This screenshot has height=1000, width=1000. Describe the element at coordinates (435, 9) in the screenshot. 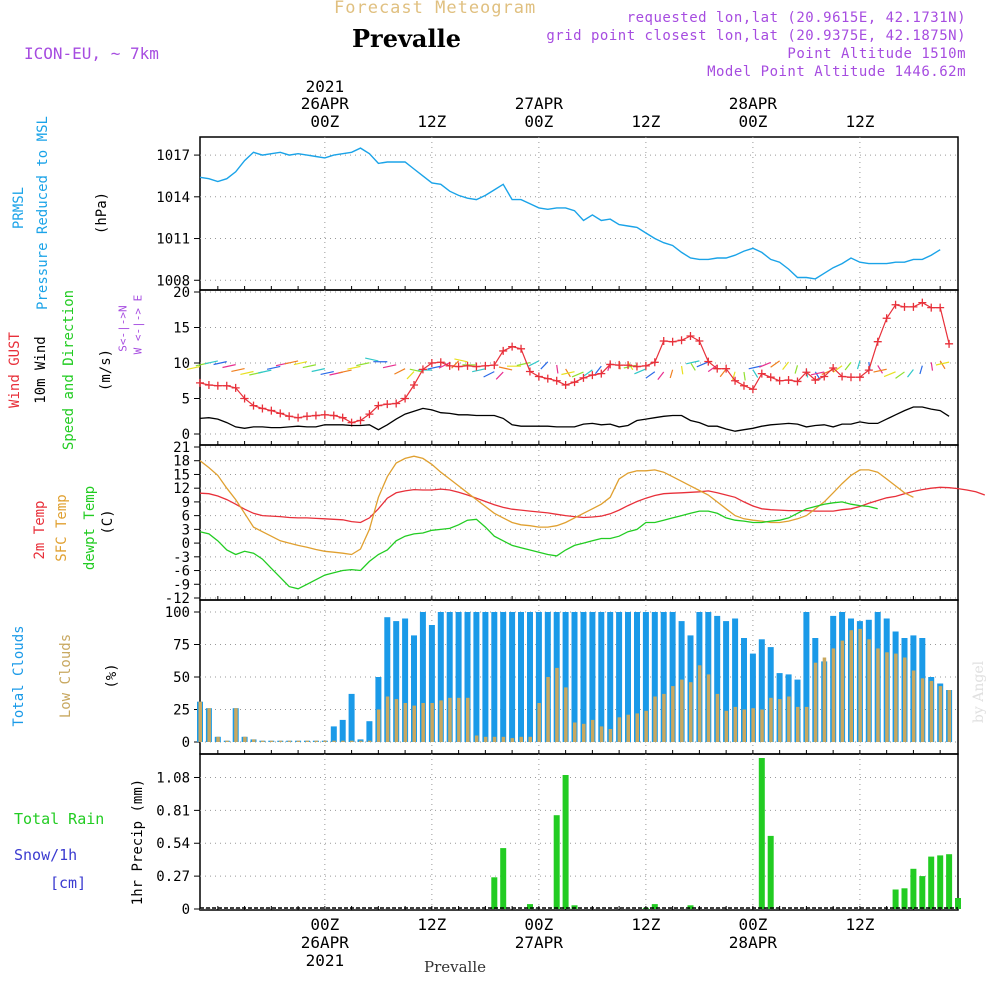

I see `product-title: Forecast Meteogram` at that location.